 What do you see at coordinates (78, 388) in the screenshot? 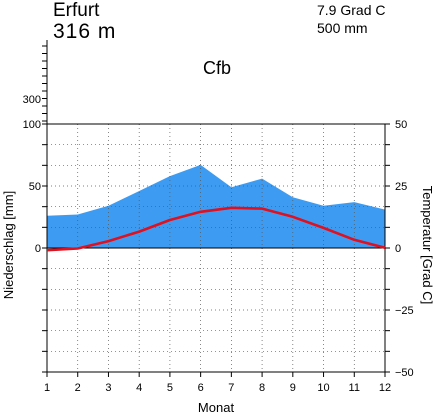
I see `x-tick-label: 2` at bounding box center [78, 388].